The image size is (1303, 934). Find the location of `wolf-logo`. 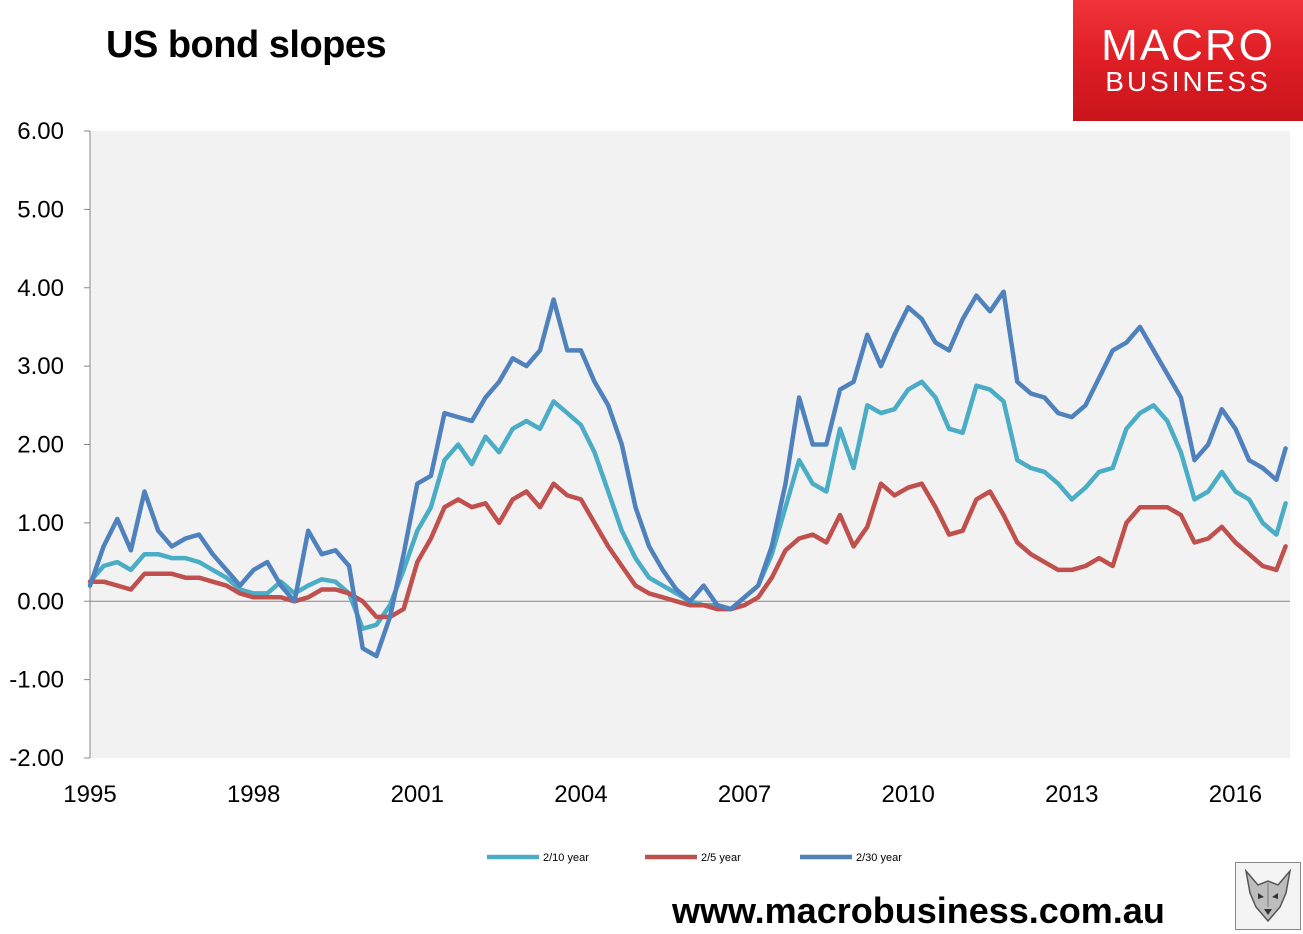

wolf-logo is located at coordinates (1268, 896).